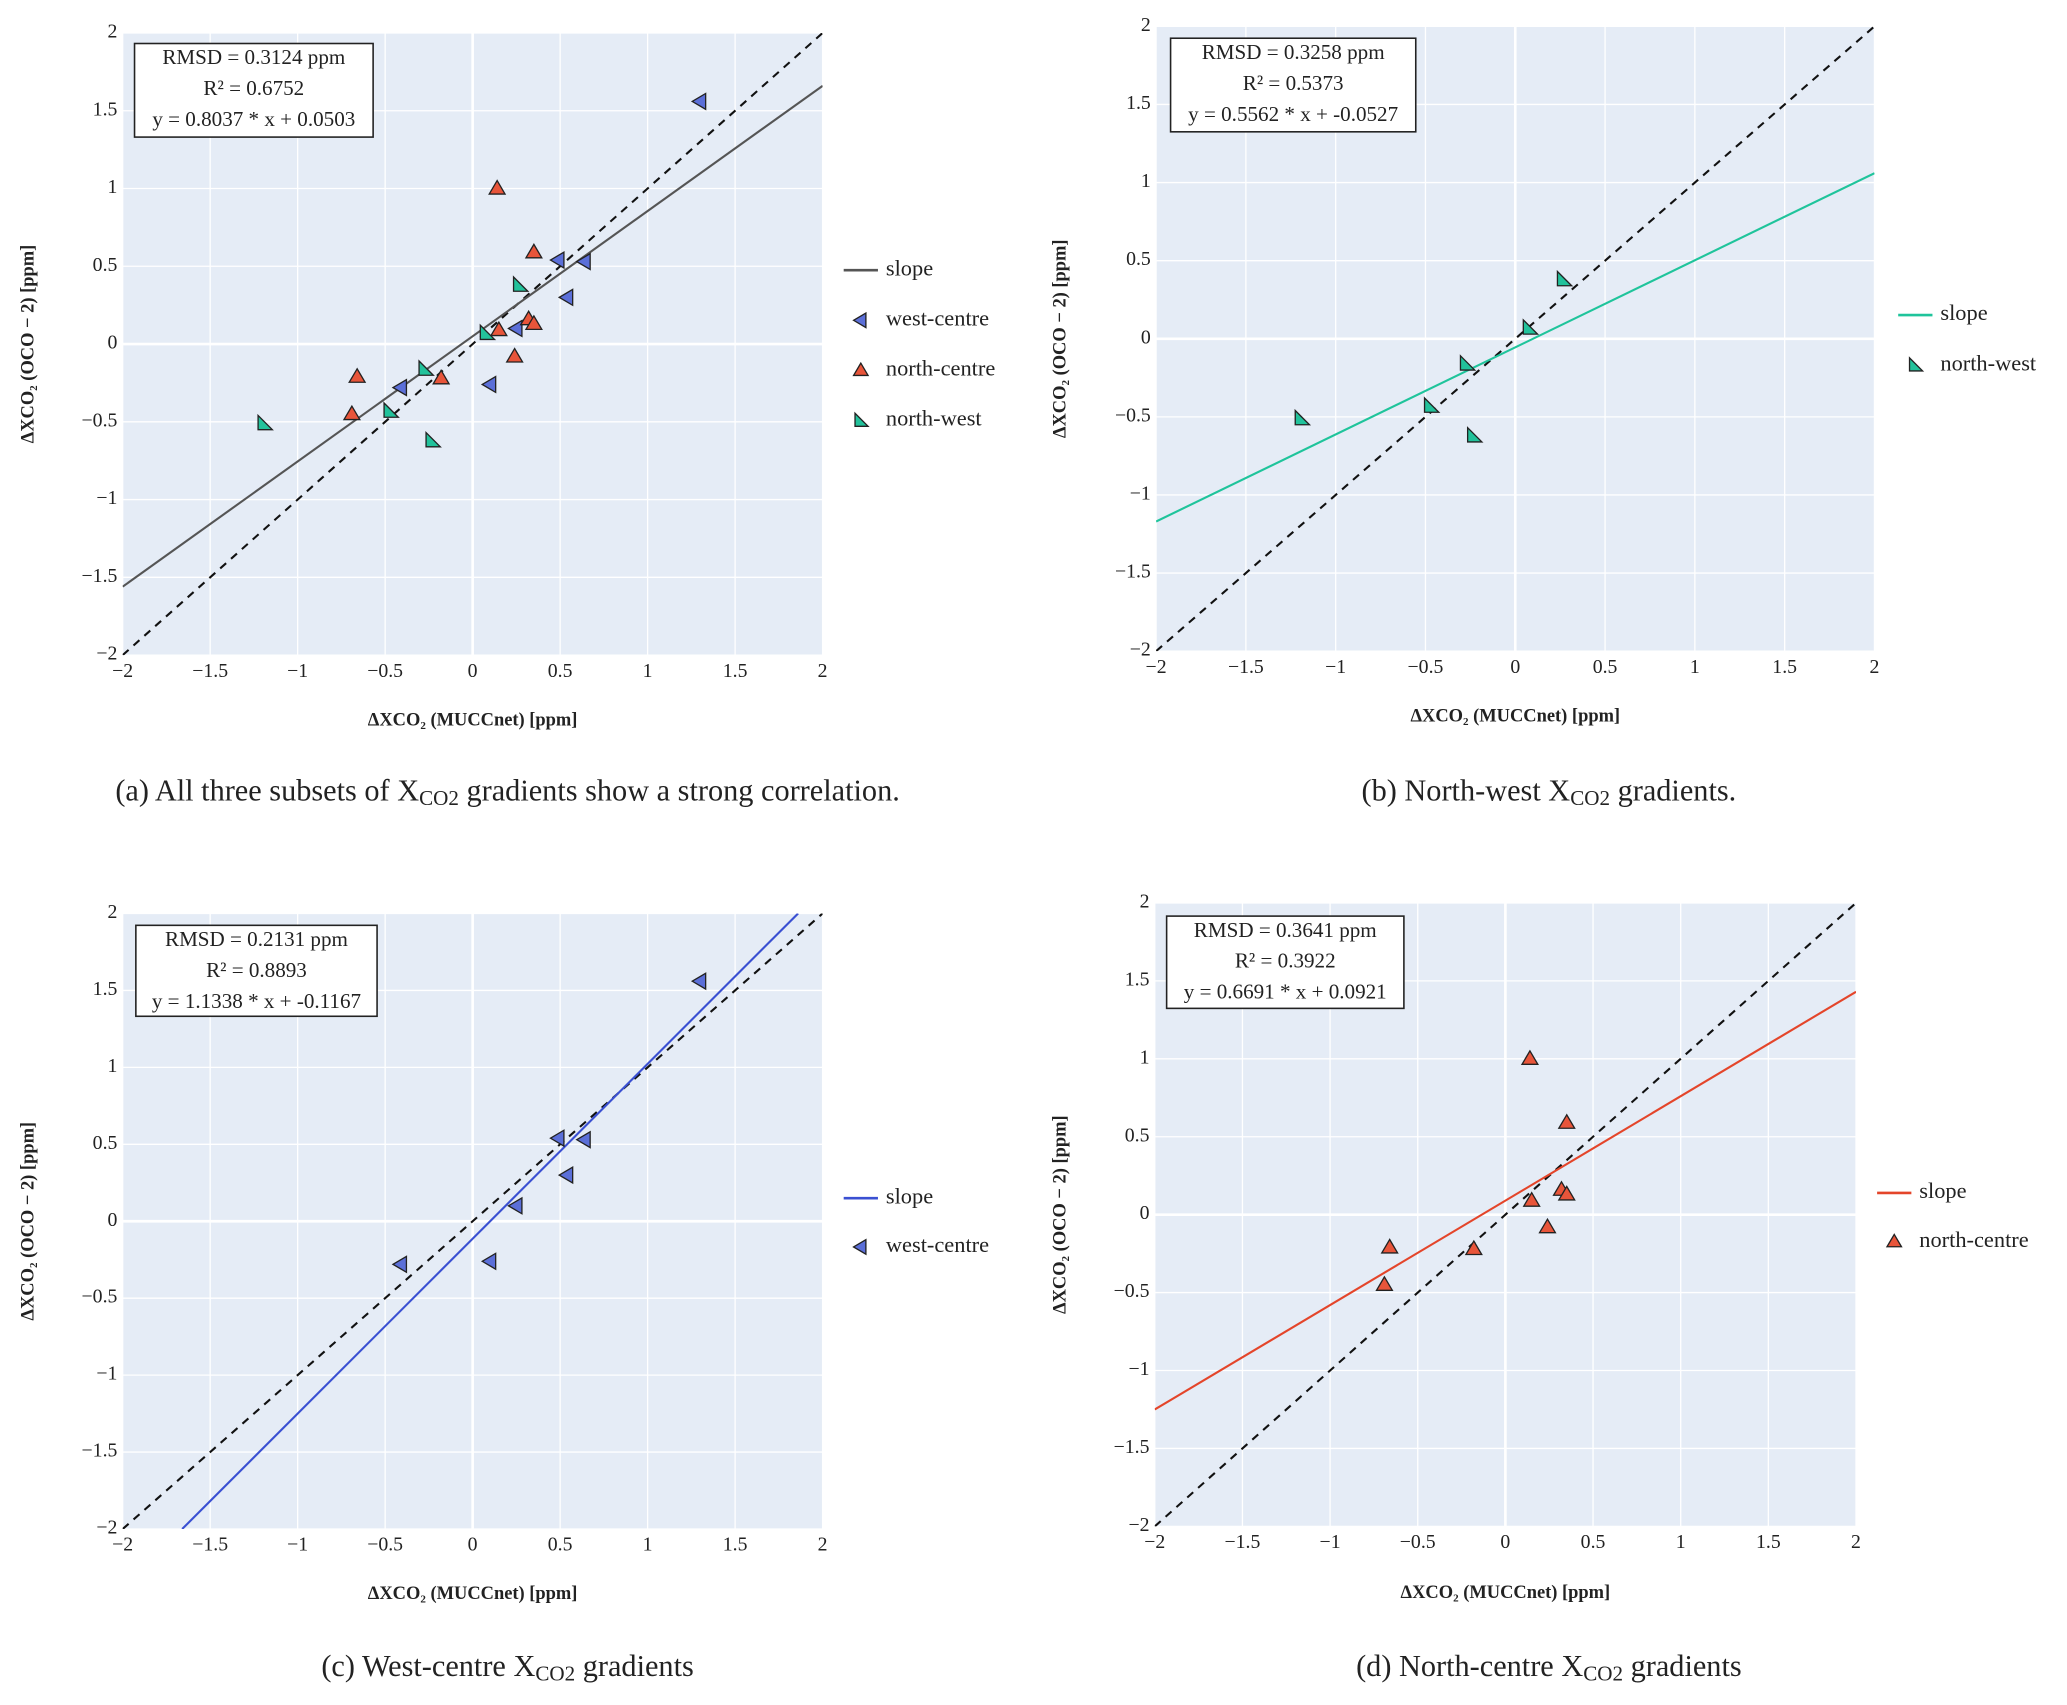 The height and width of the screenshot is (1705, 2067). What do you see at coordinates (940, 368) in the screenshot?
I see `legend-label: north-centre` at bounding box center [940, 368].